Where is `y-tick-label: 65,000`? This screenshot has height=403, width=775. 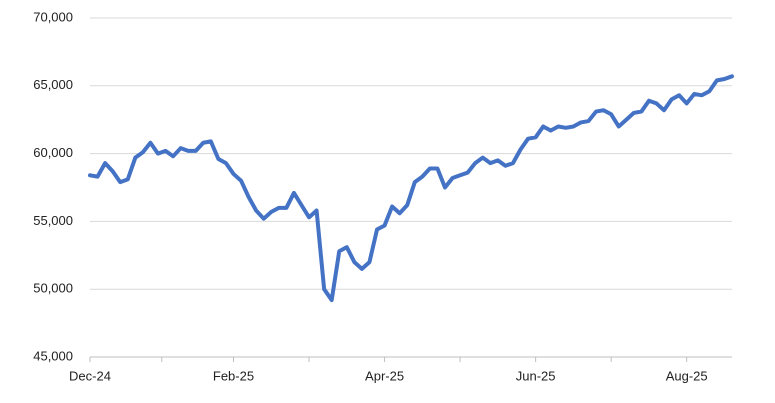 y-tick-label: 65,000 is located at coordinates (53, 84).